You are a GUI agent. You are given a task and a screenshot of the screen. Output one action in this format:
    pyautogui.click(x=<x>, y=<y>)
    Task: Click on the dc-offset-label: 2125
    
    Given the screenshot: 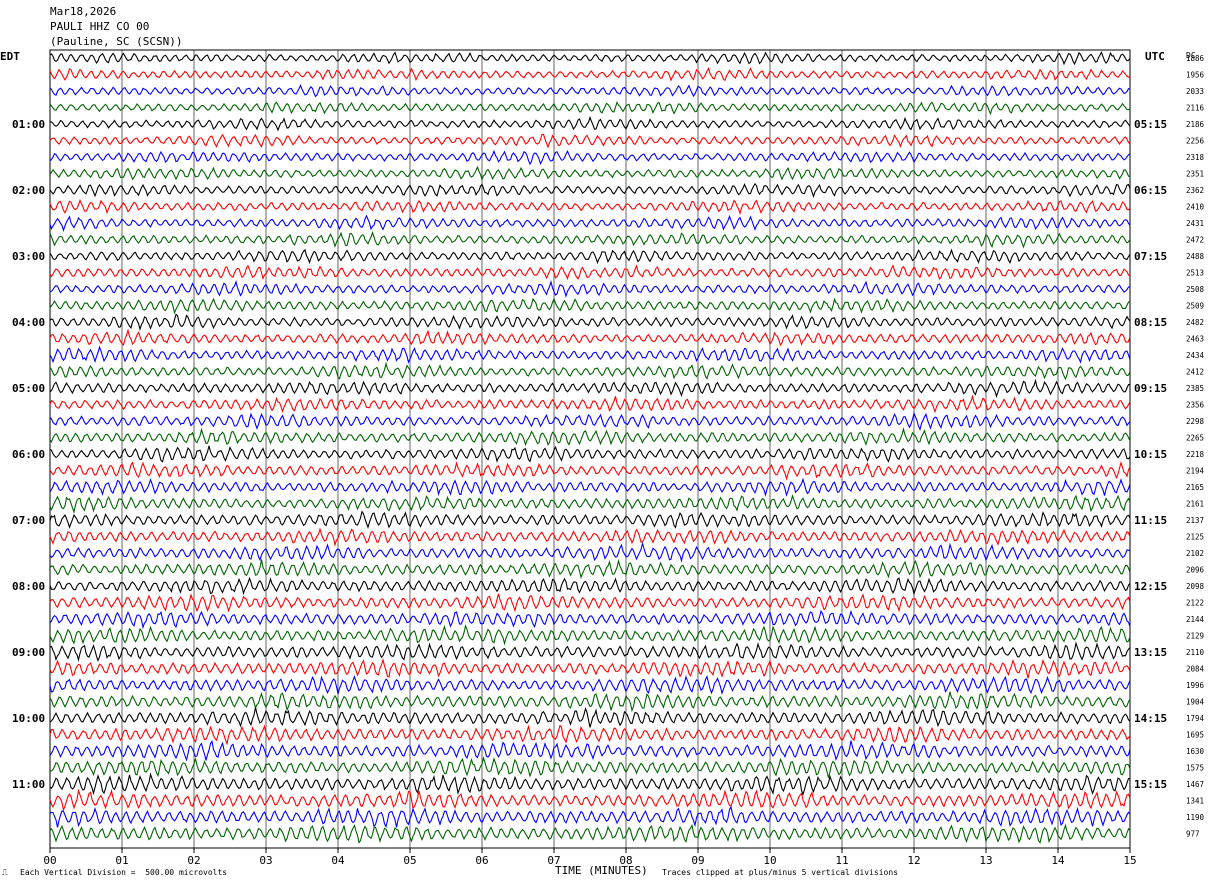 What is the action you would take?
    pyautogui.click(x=1195, y=537)
    